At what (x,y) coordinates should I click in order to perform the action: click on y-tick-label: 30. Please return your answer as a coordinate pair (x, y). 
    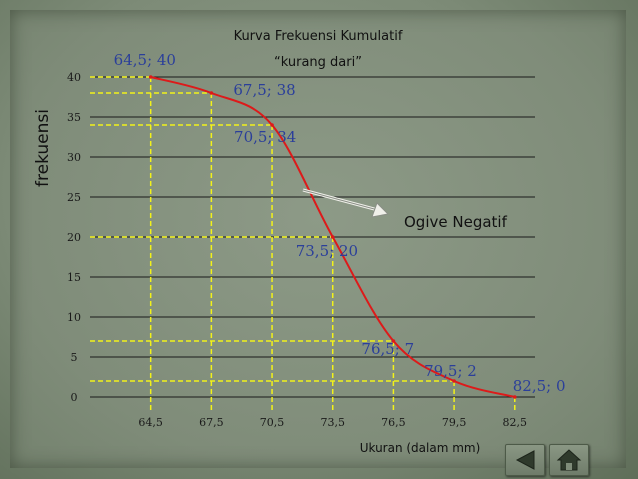
    Looking at the image, I should click on (74, 157).